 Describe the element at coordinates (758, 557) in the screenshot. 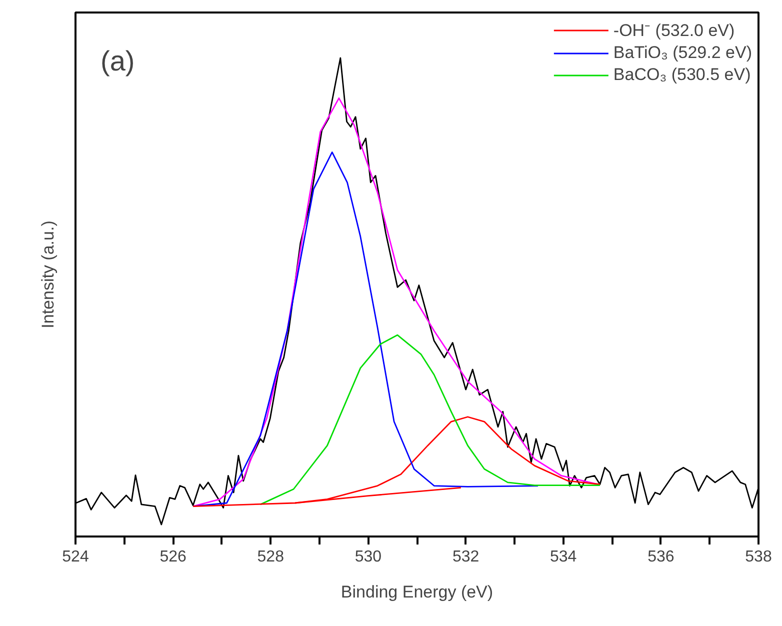

I see `x-tick-label: 538` at that location.